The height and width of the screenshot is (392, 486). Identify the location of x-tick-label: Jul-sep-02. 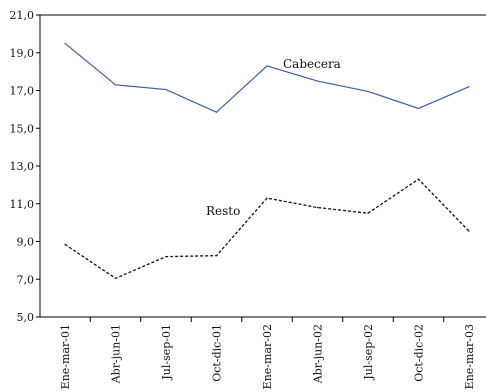
(368, 352).